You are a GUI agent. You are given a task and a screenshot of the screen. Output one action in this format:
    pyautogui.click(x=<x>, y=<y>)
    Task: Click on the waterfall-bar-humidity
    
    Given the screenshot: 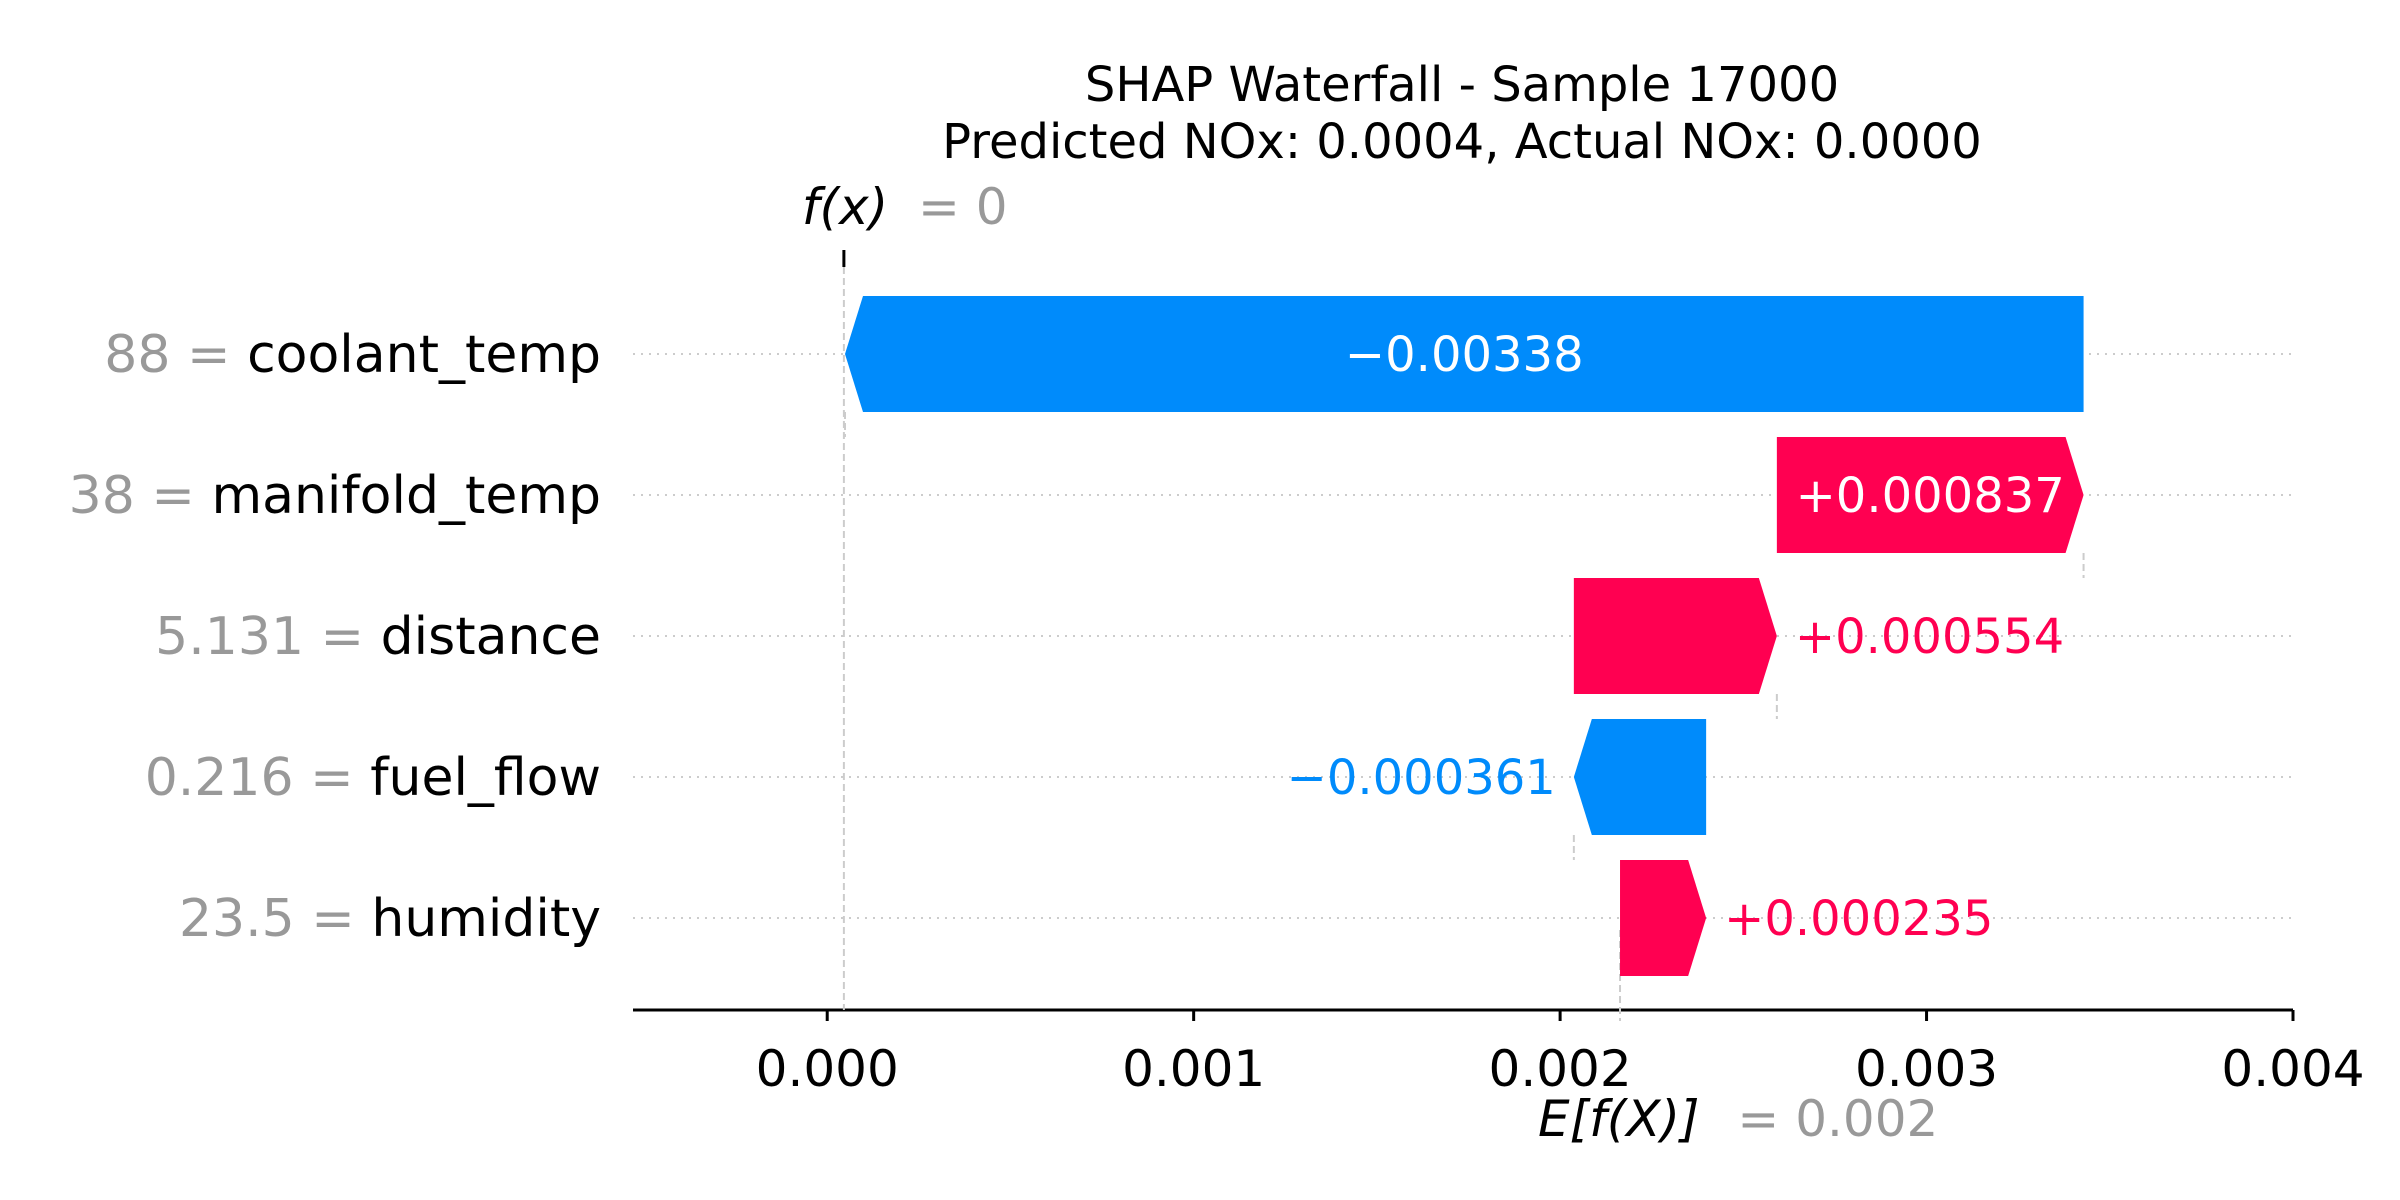 What is the action you would take?
    pyautogui.click(x=1663, y=918)
    